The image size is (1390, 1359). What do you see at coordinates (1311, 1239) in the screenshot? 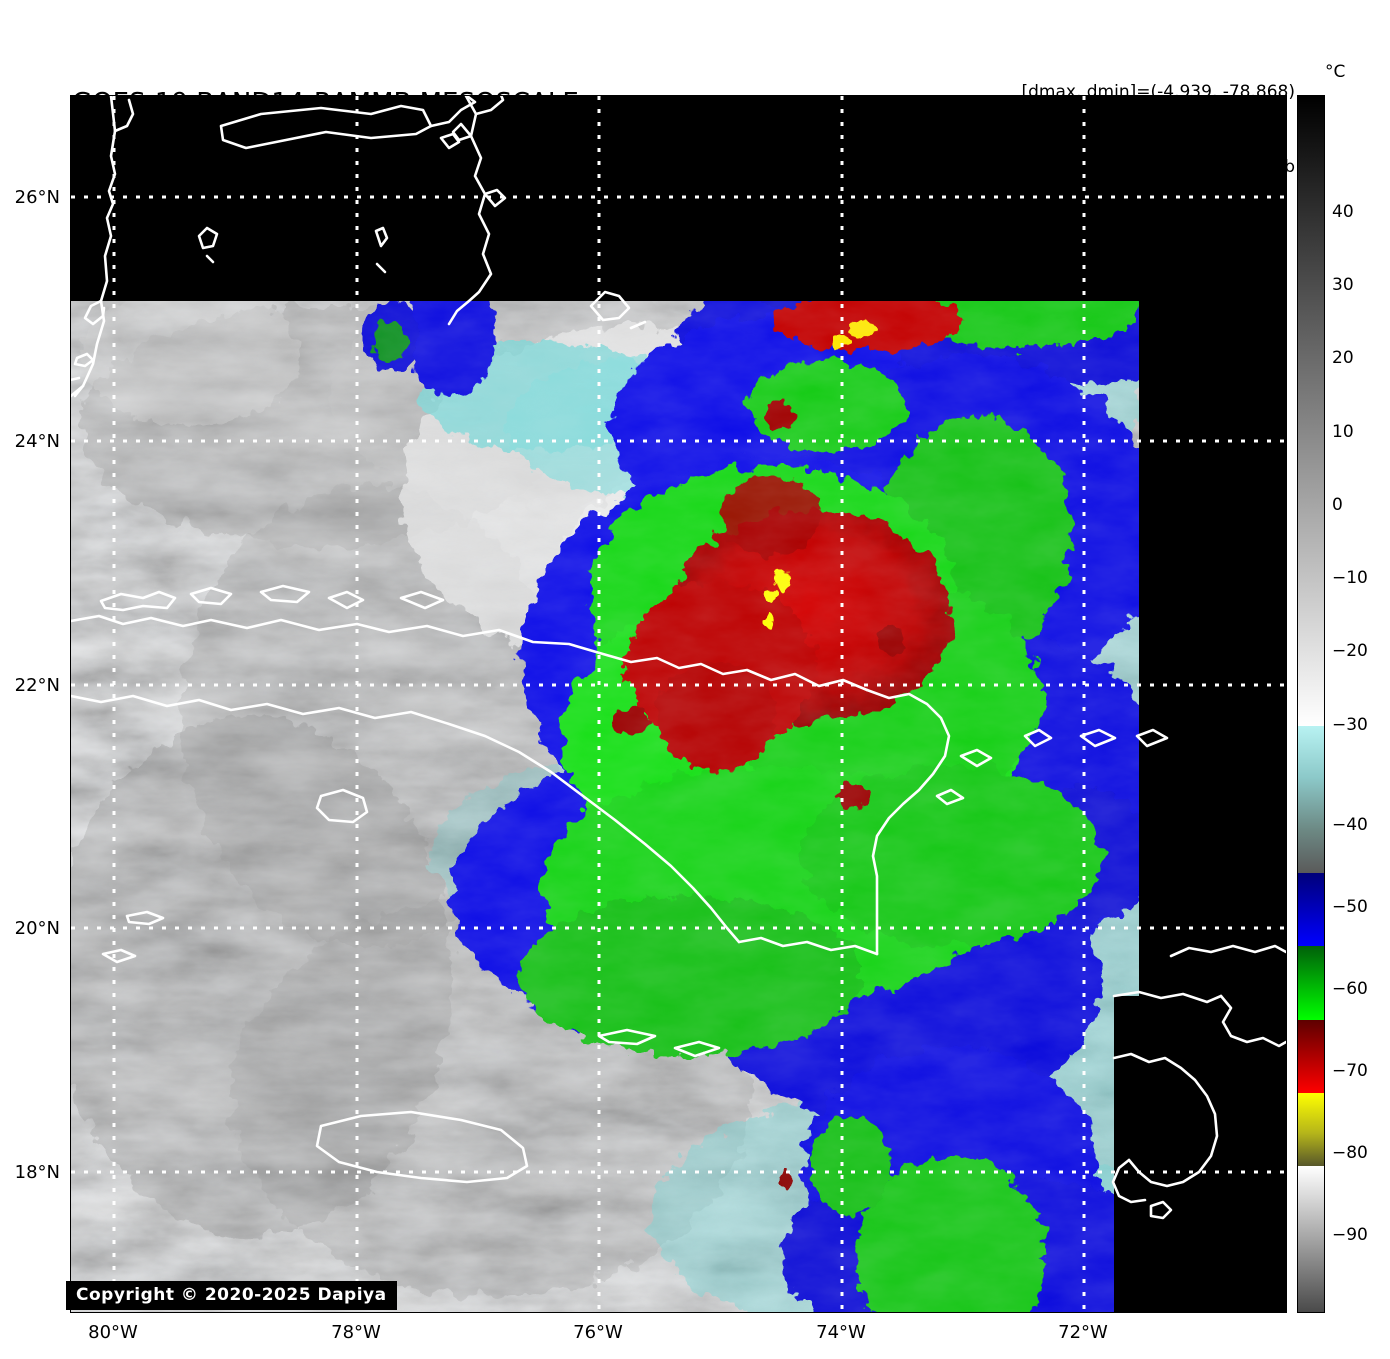
I see `cbar-seg-grayscale-cold` at bounding box center [1311, 1239].